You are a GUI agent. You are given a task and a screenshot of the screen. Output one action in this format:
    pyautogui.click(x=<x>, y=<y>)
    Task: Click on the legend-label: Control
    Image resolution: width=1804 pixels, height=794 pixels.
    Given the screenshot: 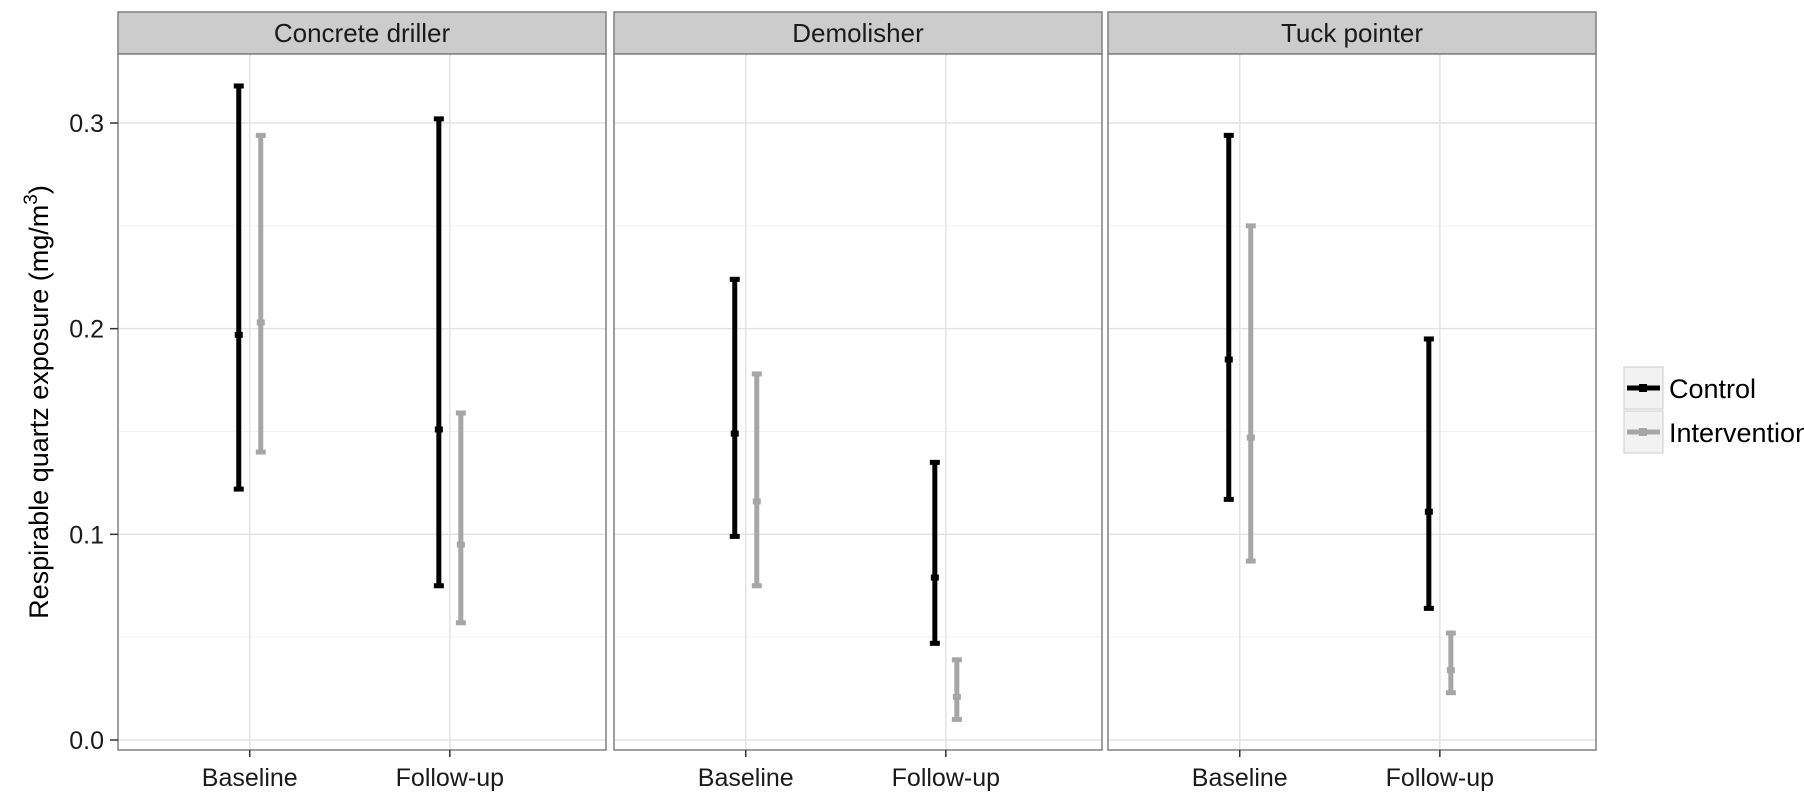 What is the action you would take?
    pyautogui.click(x=1712, y=389)
    